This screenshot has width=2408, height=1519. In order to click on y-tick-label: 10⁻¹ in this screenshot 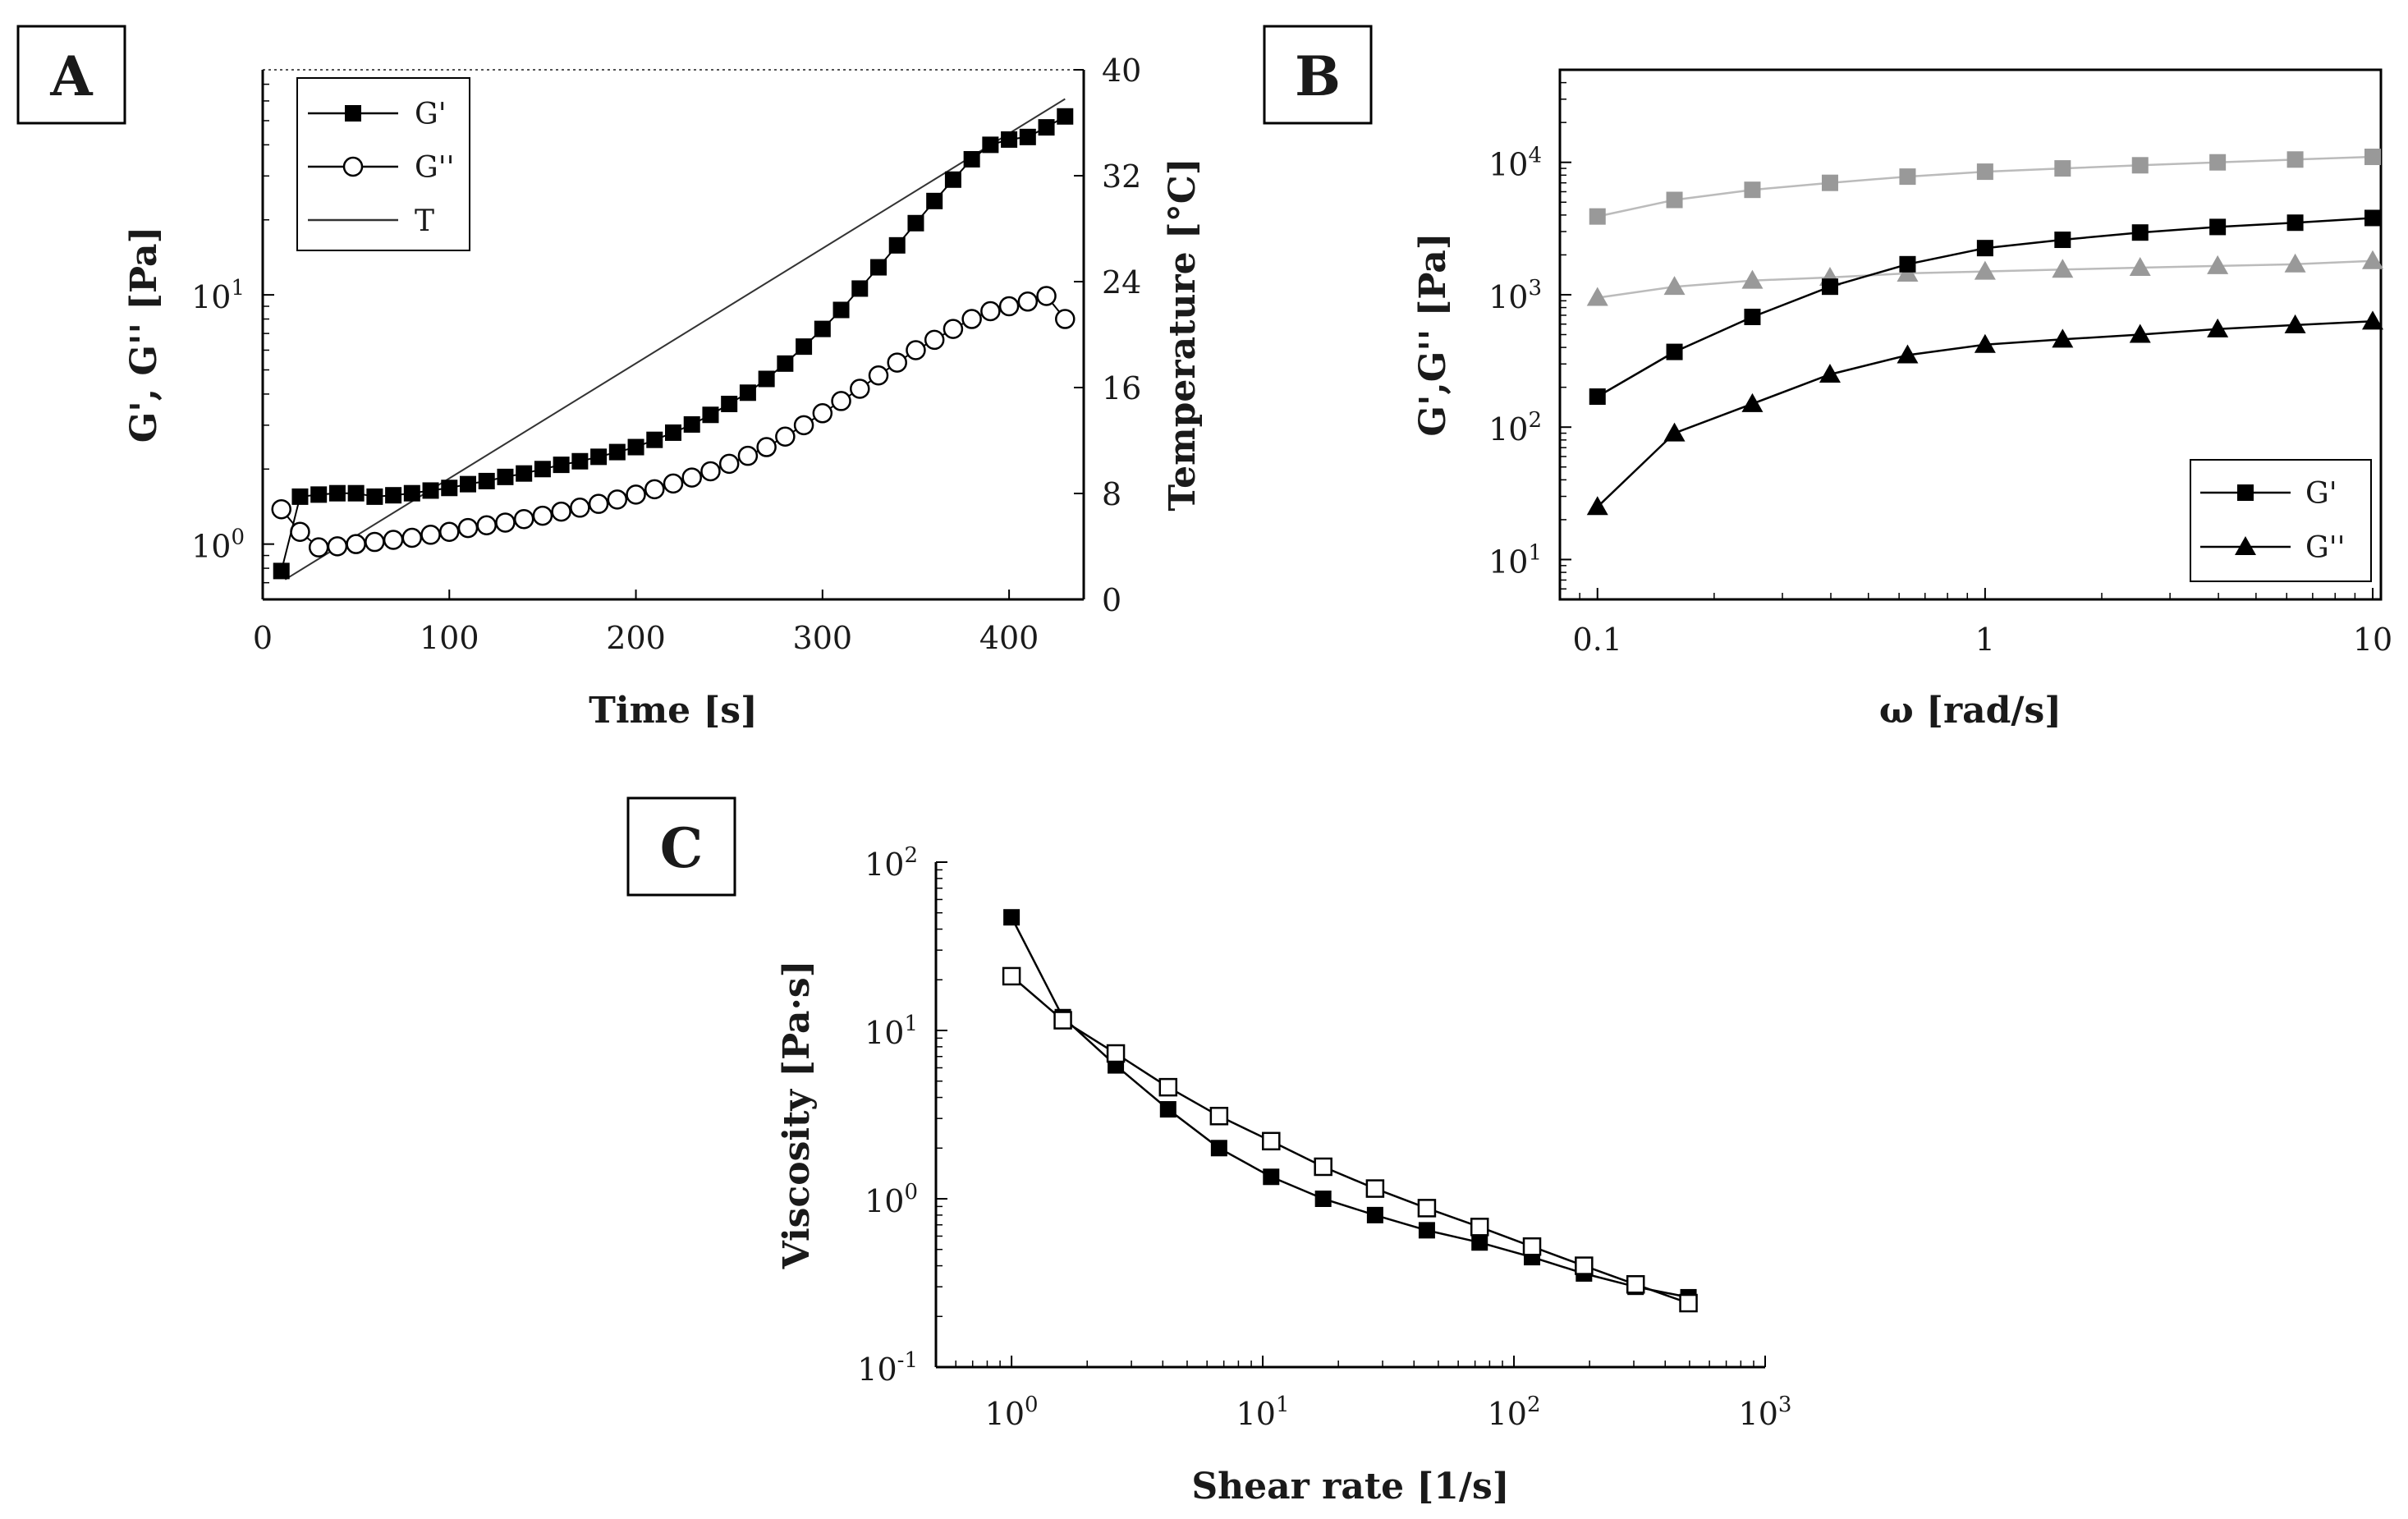, I will do `click(887, 1368)`.